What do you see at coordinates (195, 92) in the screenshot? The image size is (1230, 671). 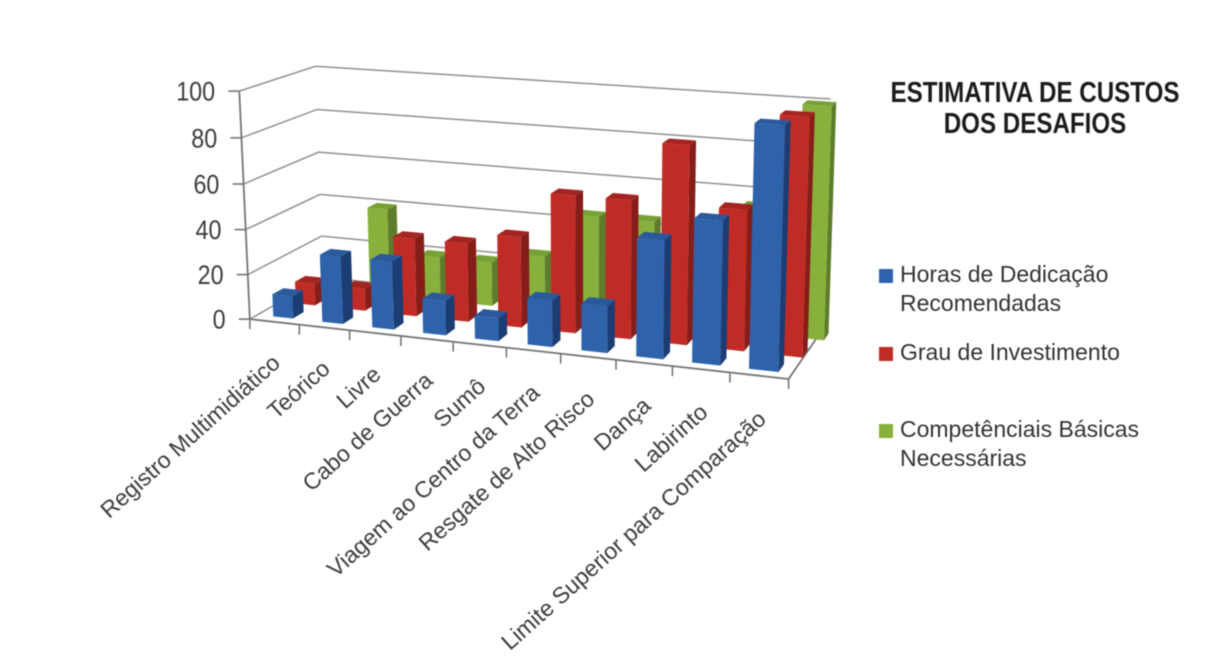 I see `y-axis-label-100: 100` at bounding box center [195, 92].